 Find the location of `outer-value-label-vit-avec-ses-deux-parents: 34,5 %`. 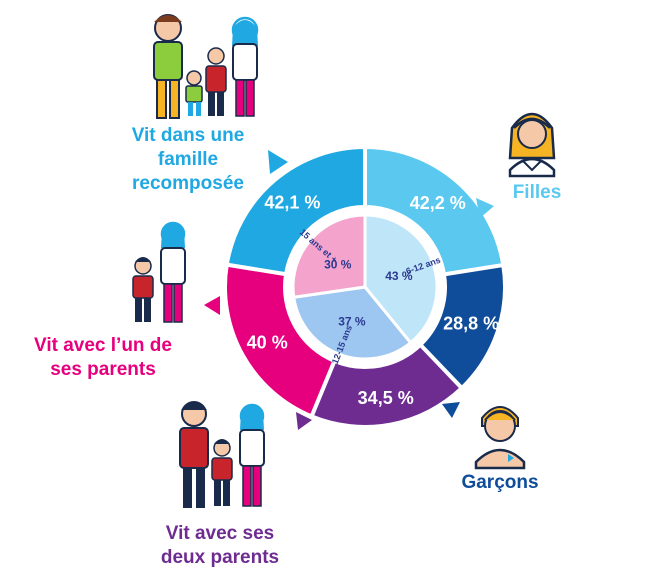

outer-value-label-vit-avec-ses-deux-parents: 34,5 % is located at coordinates (386, 398).